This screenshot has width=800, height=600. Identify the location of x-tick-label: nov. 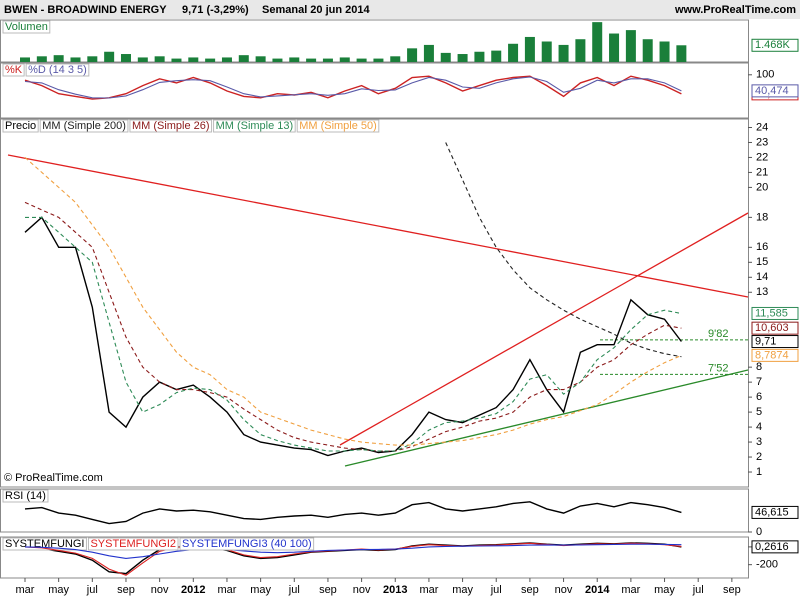
(362, 590).